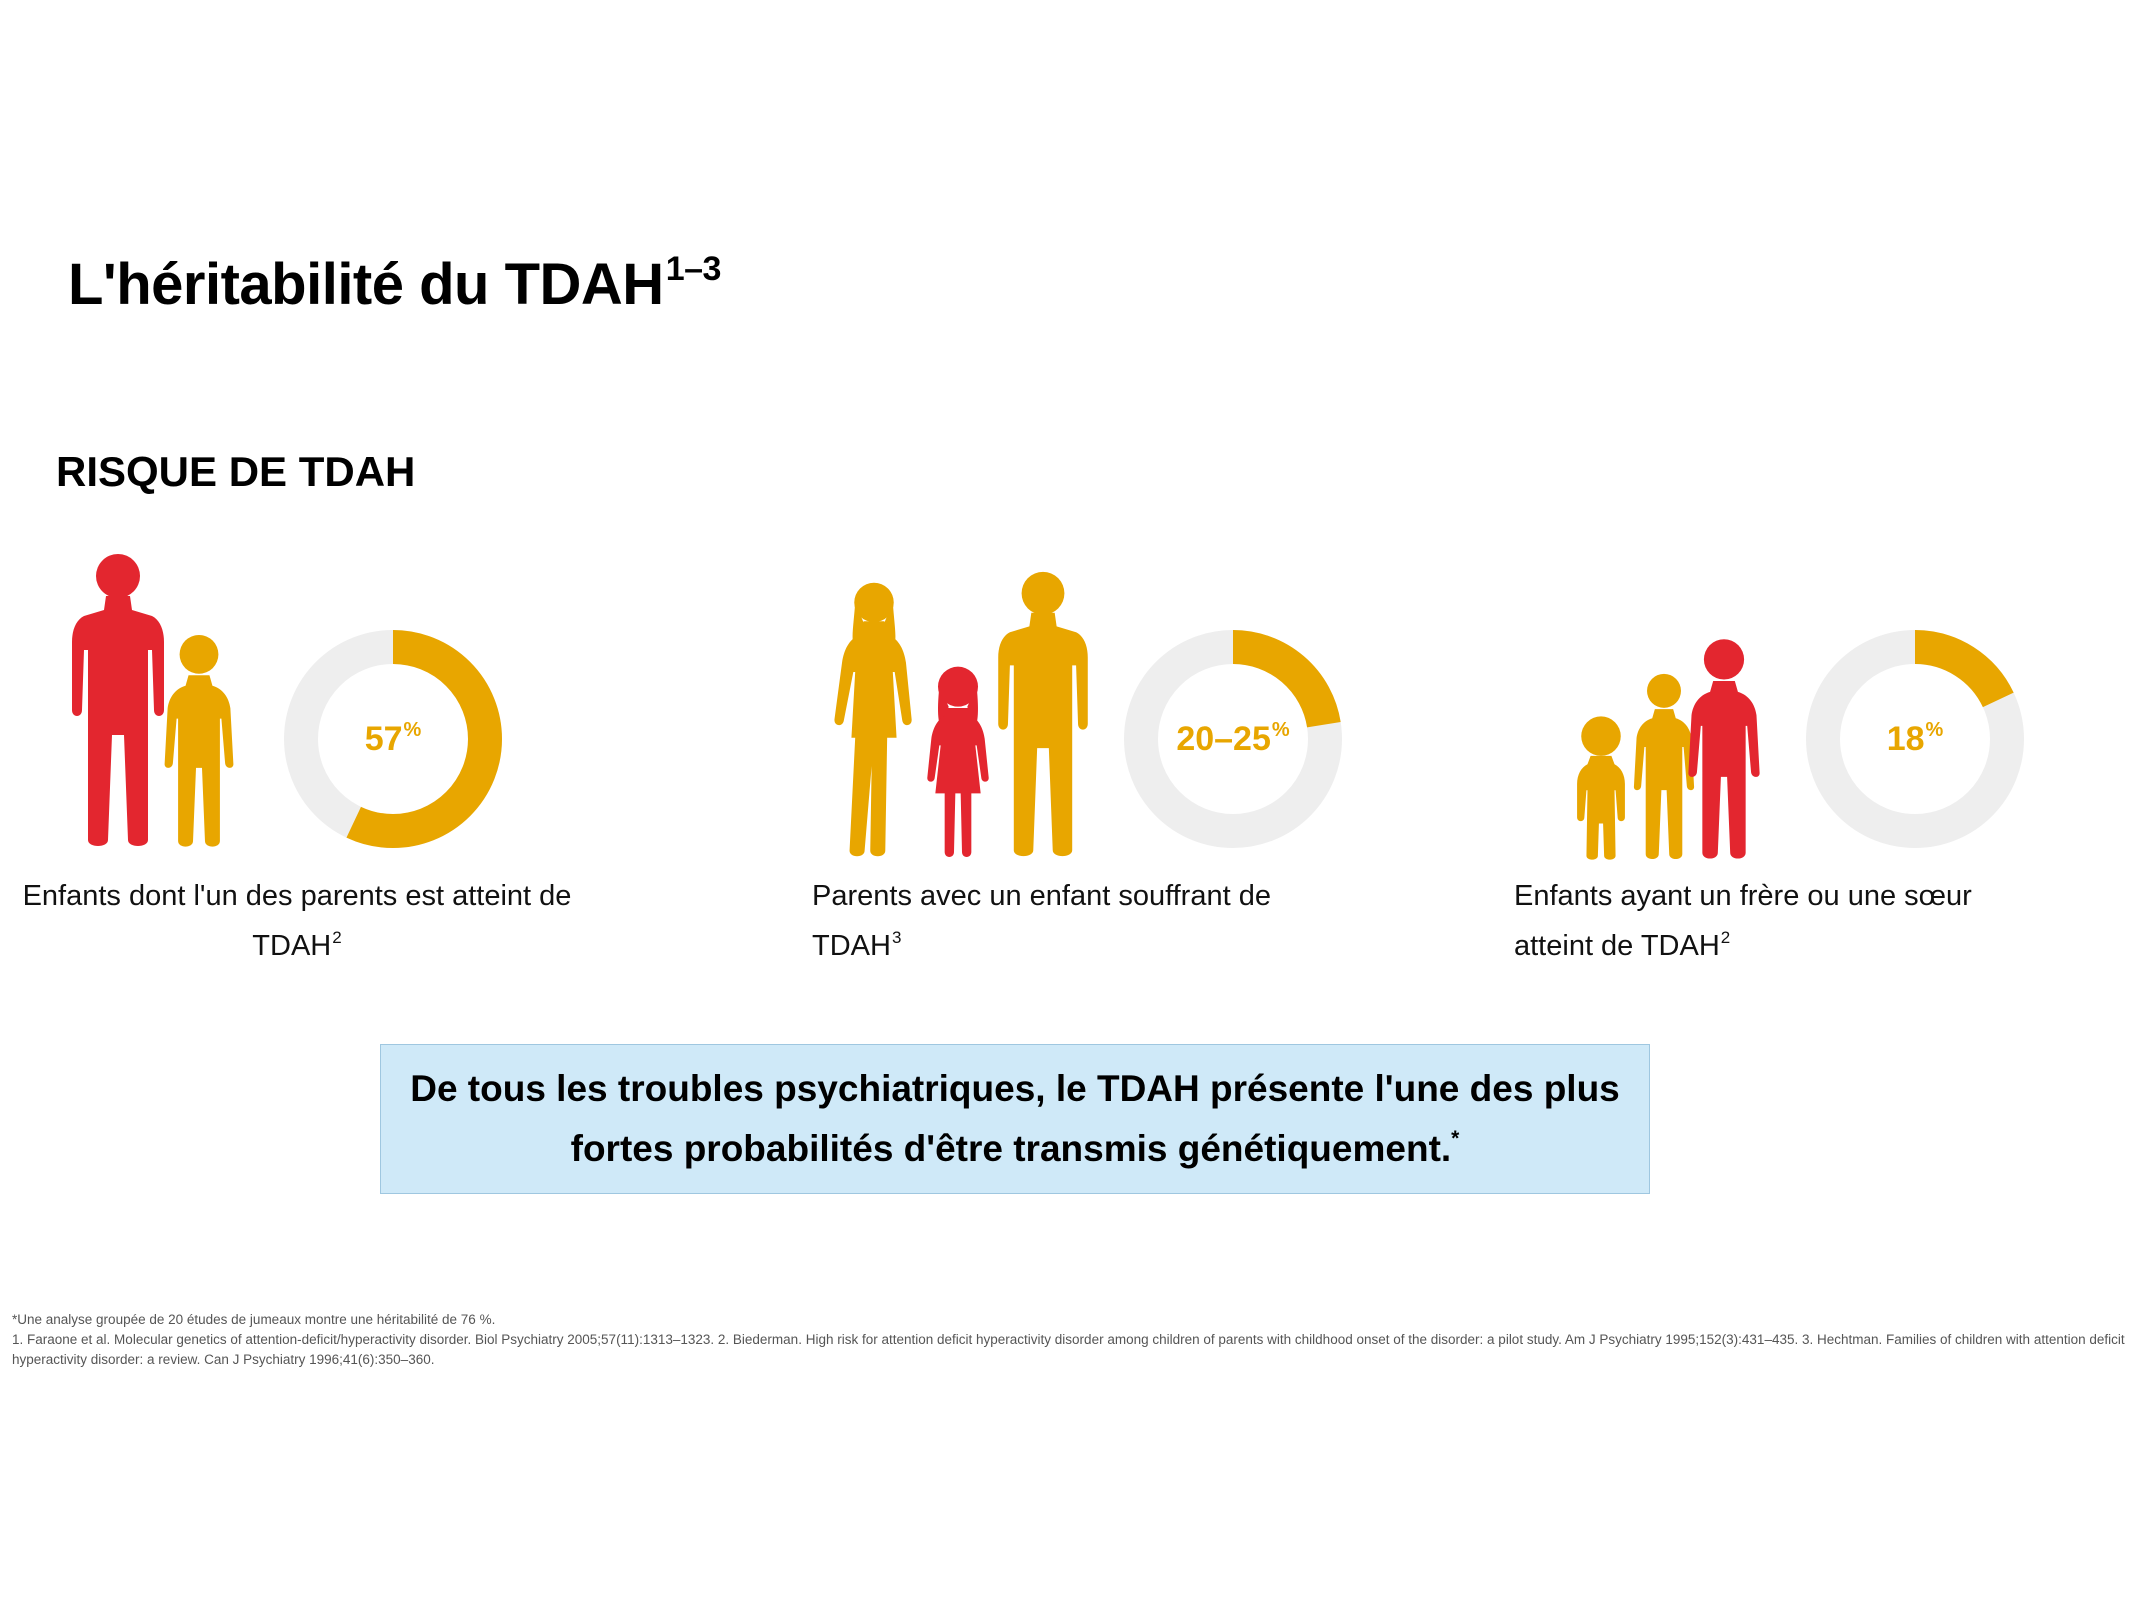 Image resolution: width=2134 pixels, height=1600 pixels. What do you see at coordinates (1724, 749) in the screenshot?
I see `child-red-icon` at bounding box center [1724, 749].